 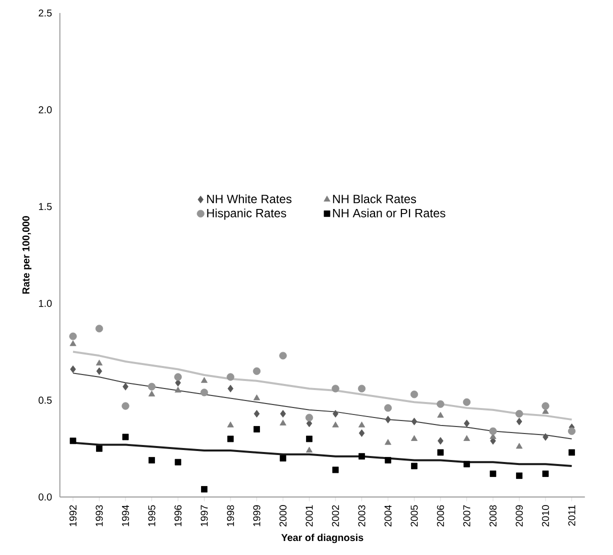 What do you see at coordinates (283, 515) in the screenshot?
I see `x-tick-label: 2000` at bounding box center [283, 515].